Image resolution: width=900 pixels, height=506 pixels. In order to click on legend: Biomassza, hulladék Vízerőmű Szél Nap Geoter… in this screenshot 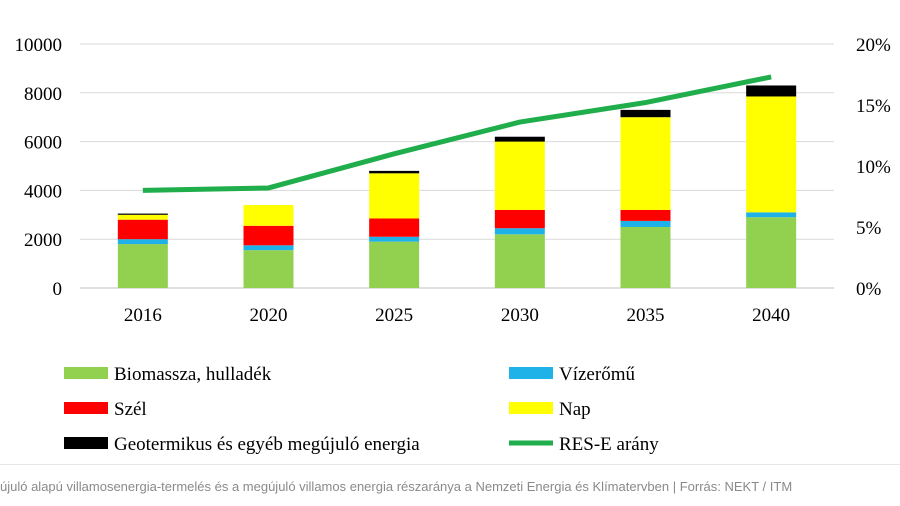, I will do `click(361, 409)`.